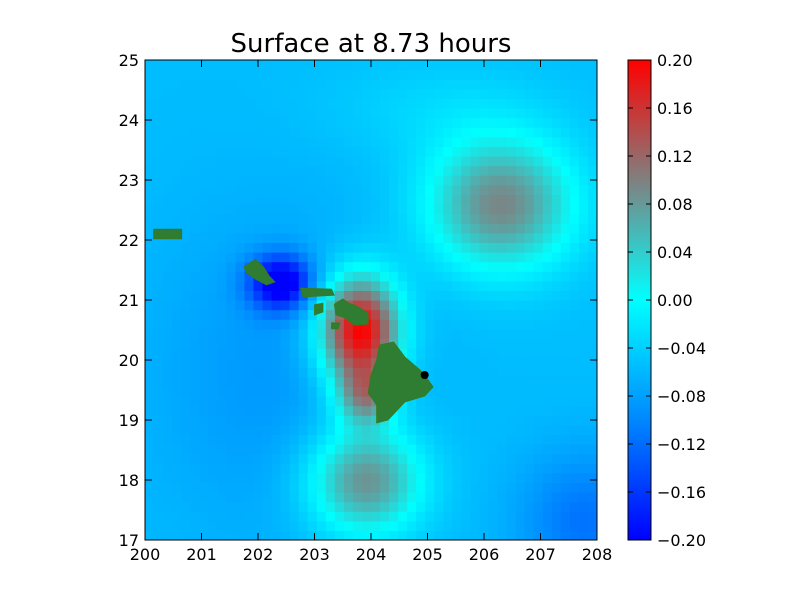  What do you see at coordinates (129, 120) in the screenshot?
I see `y-tick-label: 24` at bounding box center [129, 120].